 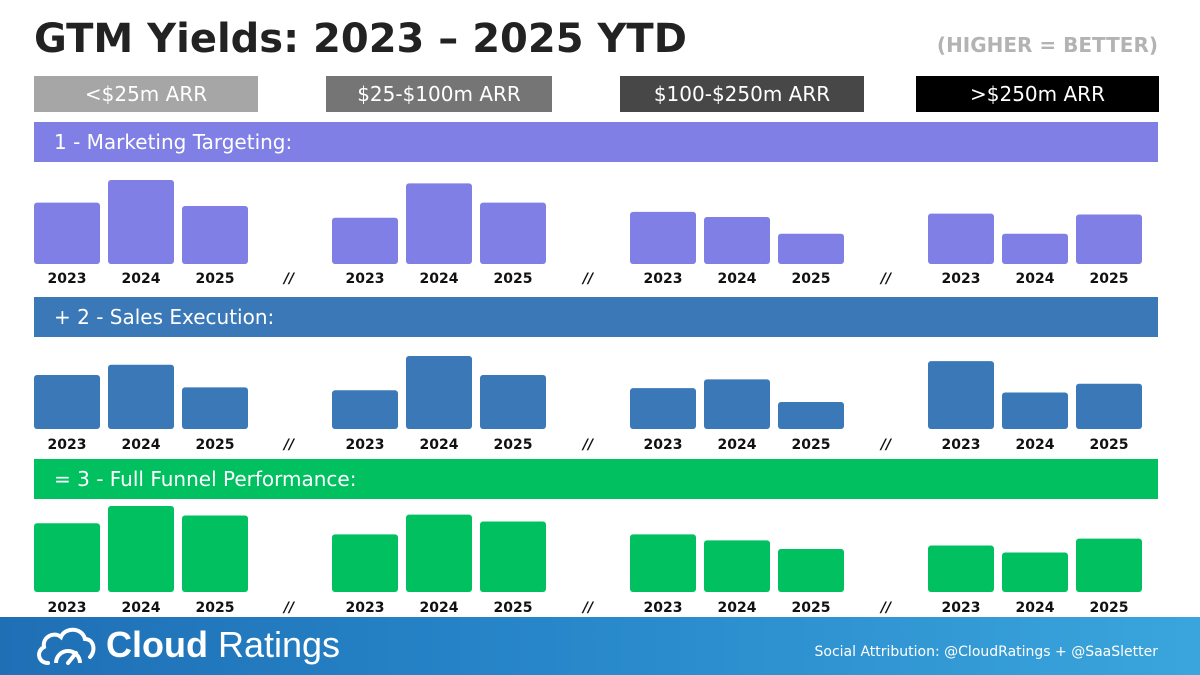 What do you see at coordinates (141, 279) in the screenshot?
I see `tick-label-r1-g1-2024: 2024` at bounding box center [141, 279].